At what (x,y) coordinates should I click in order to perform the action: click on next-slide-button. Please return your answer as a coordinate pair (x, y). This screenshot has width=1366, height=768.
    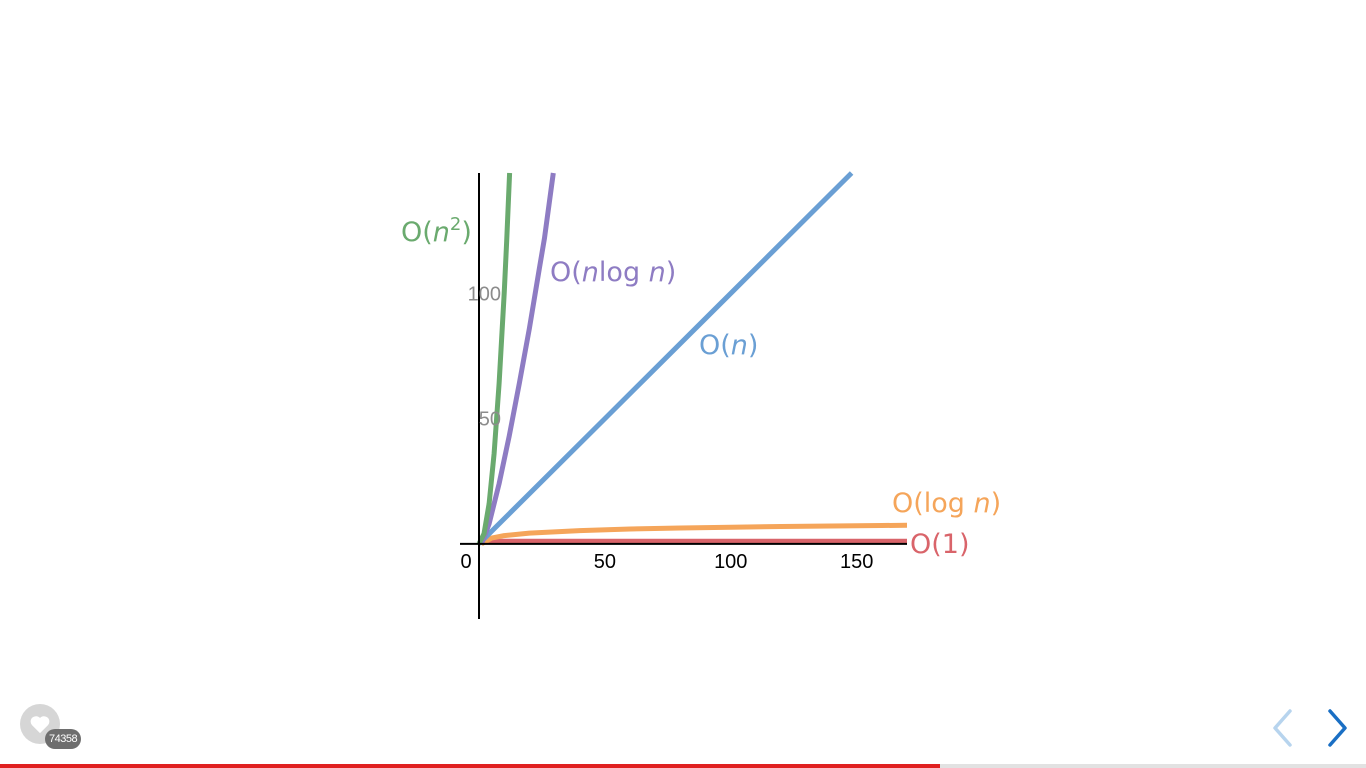
    Looking at the image, I should click on (1338, 728).